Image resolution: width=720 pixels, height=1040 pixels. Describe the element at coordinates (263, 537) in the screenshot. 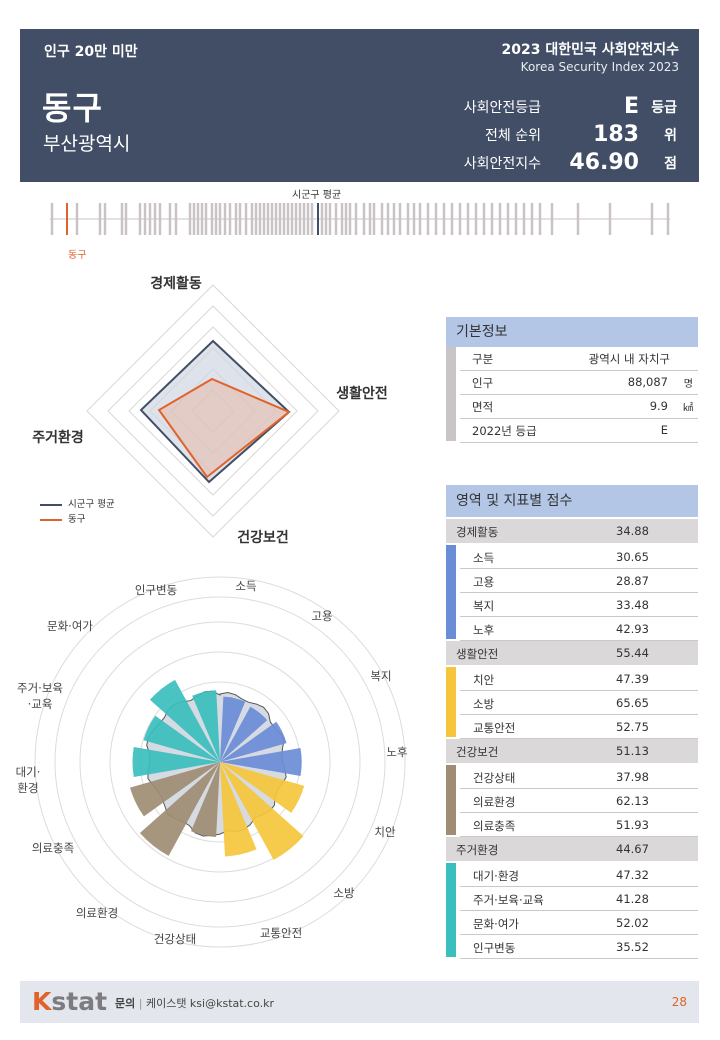

I see `radar-axis-label: 건강보건` at that location.